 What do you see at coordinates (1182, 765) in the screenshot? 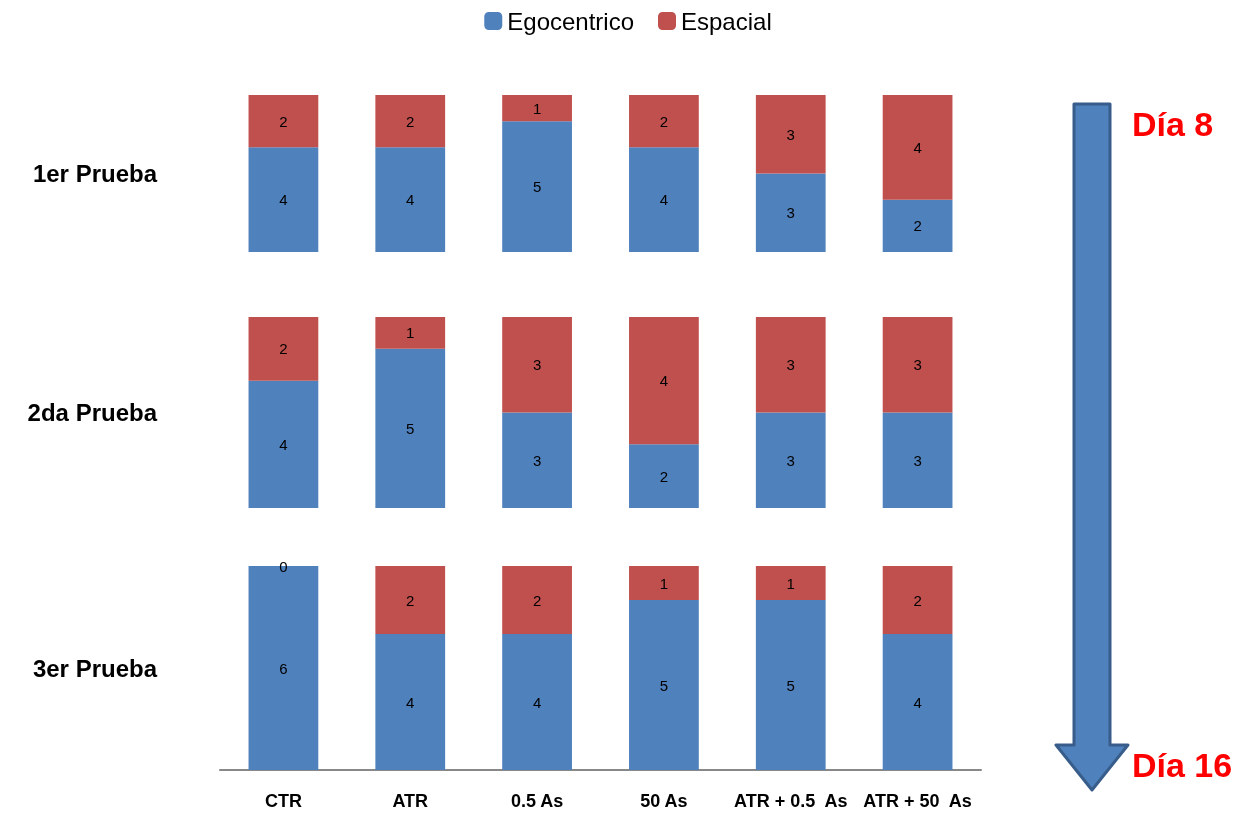
I see `text: Día 16` at bounding box center [1182, 765].